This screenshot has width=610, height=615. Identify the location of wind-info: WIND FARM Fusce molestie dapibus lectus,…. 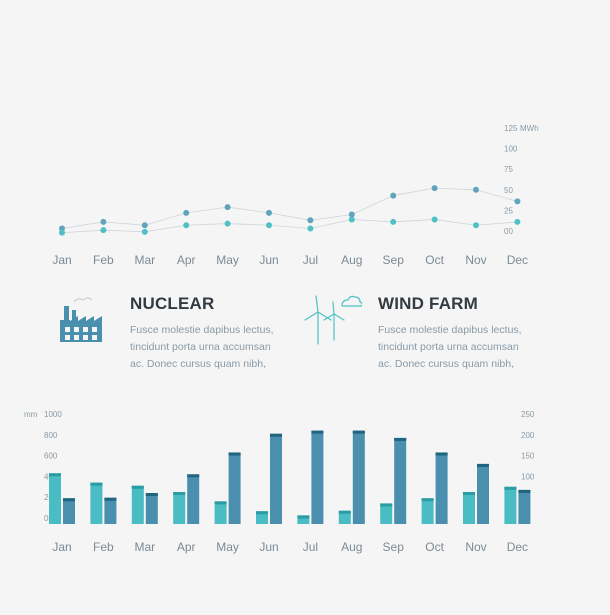
(450, 333).